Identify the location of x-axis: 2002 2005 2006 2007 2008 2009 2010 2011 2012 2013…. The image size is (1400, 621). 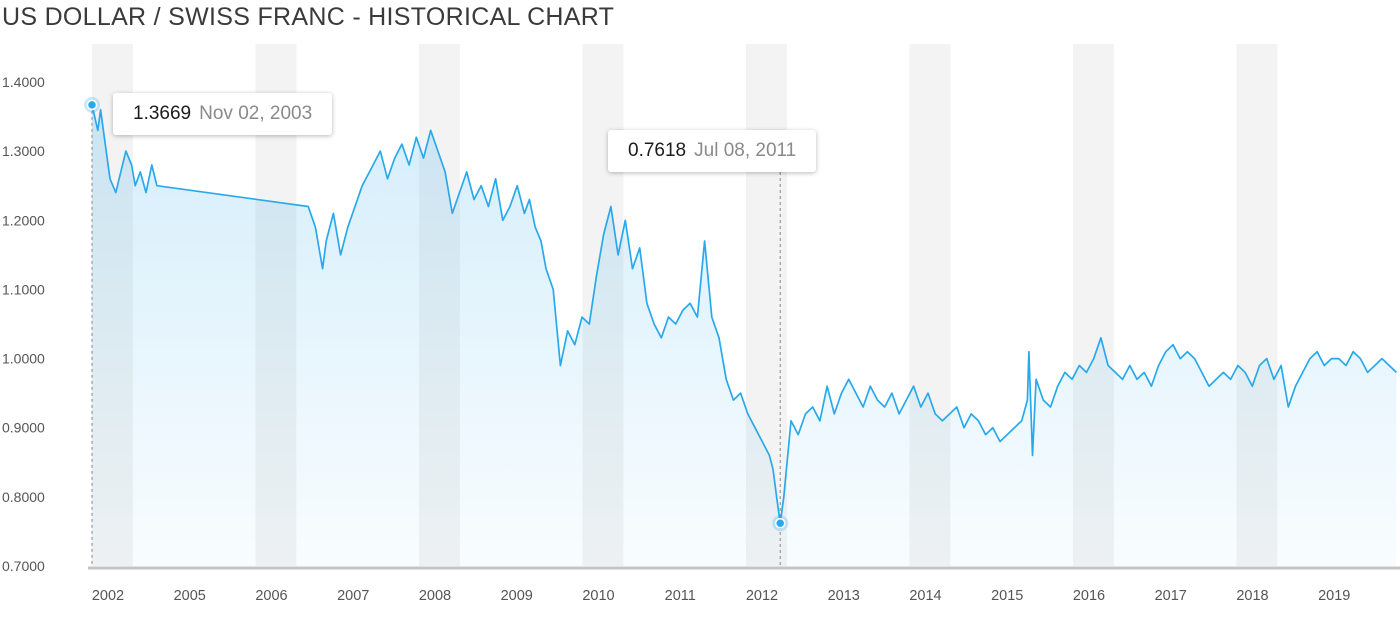
(721, 596).